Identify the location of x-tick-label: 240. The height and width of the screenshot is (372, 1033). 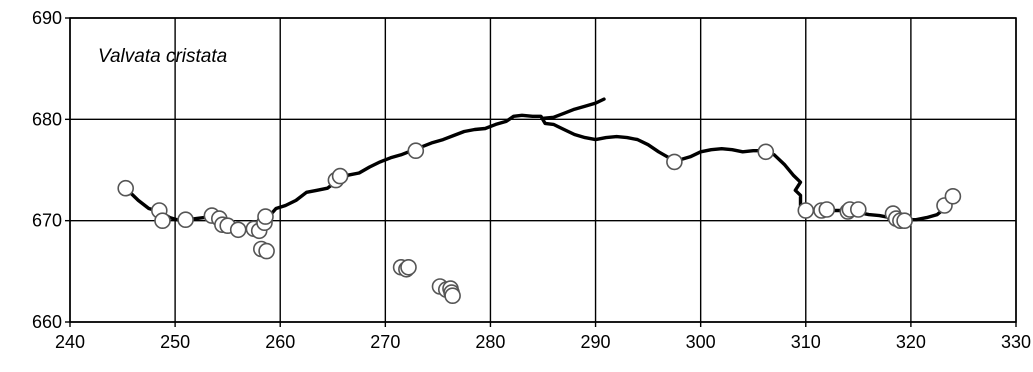
(70, 342).